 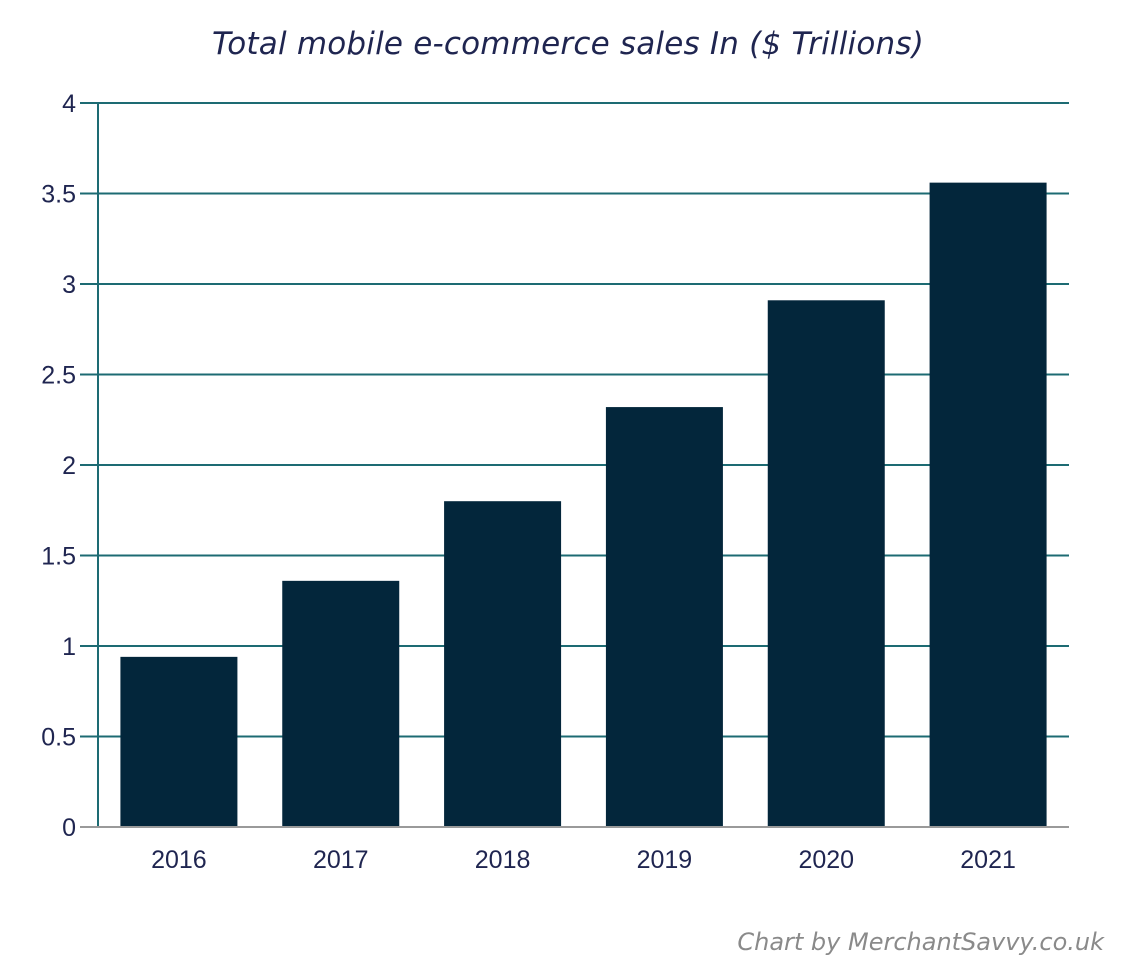 What do you see at coordinates (69, 647) in the screenshot?
I see `y-tick-label: 1` at bounding box center [69, 647].